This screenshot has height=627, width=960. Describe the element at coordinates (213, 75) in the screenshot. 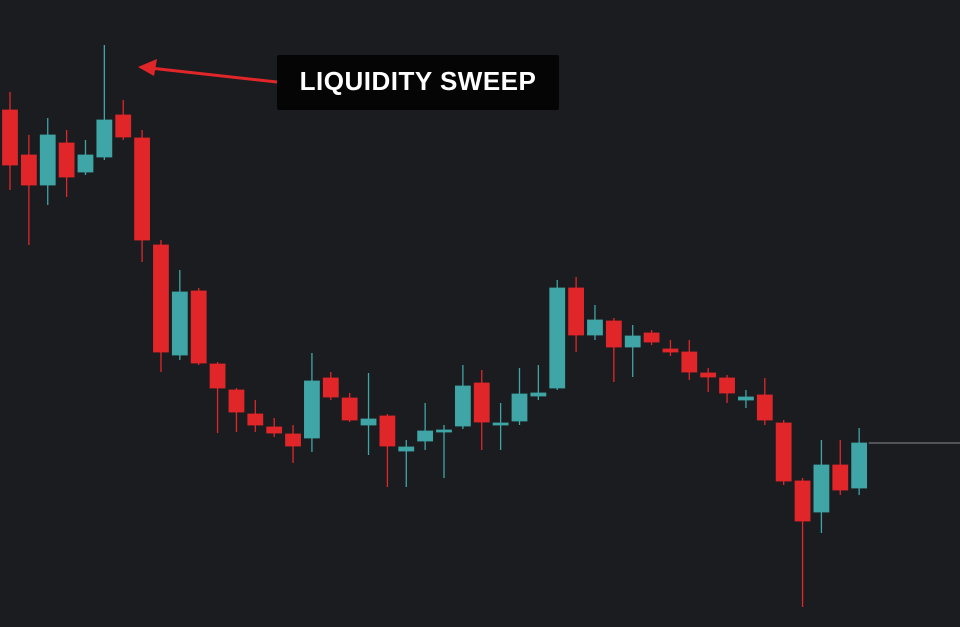

I see `annotation-arrow` at that location.